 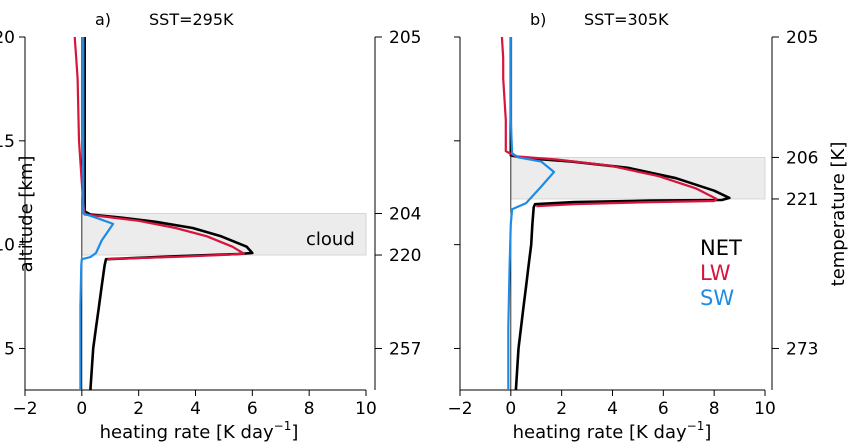 What do you see at coordinates (24, 409) in the screenshot?
I see `x-tick-label-a-0: −2` at bounding box center [24, 409].